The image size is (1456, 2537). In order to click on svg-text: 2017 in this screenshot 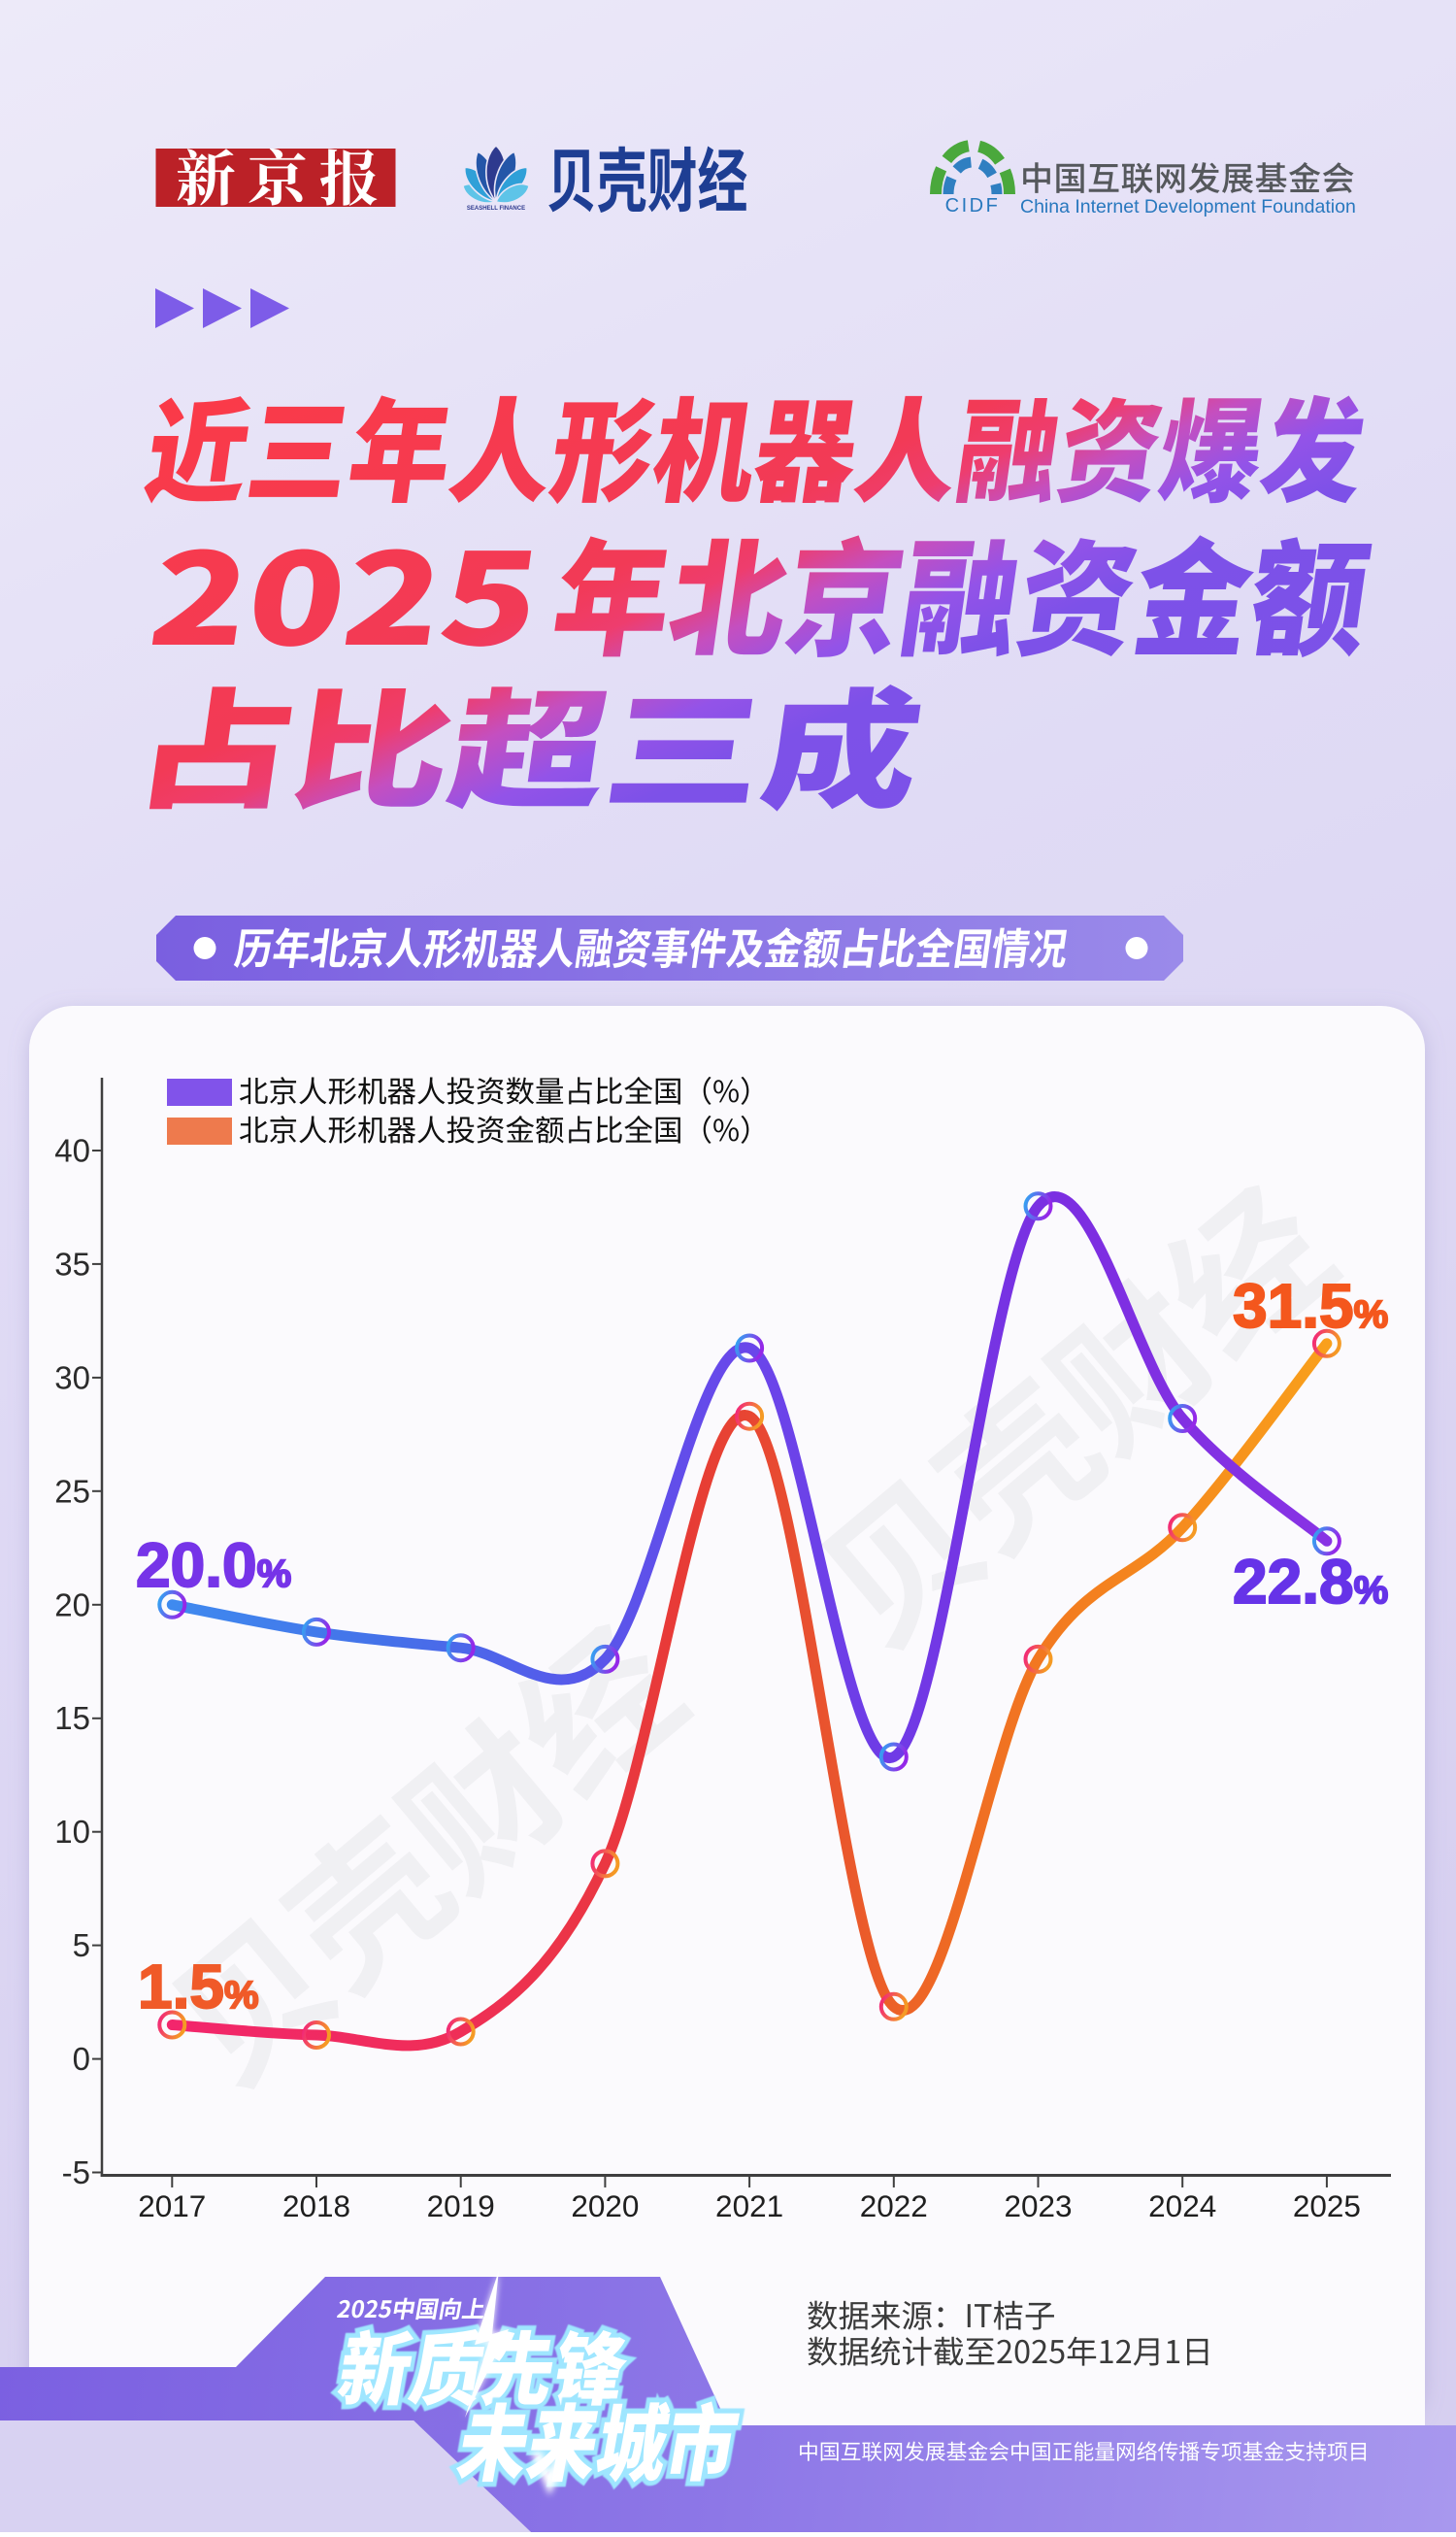, I will do `click(172, 2205)`.